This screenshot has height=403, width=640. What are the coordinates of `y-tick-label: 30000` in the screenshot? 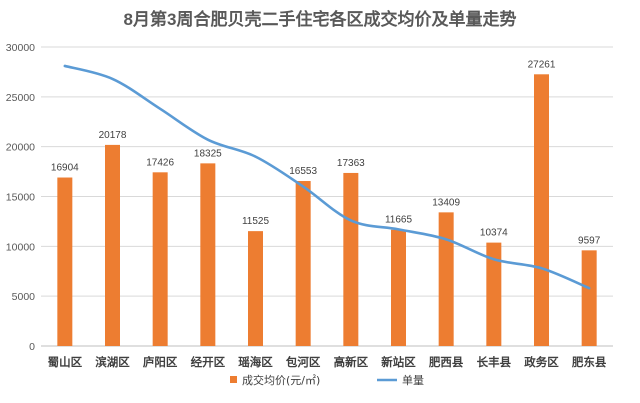 It's located at (20, 48).